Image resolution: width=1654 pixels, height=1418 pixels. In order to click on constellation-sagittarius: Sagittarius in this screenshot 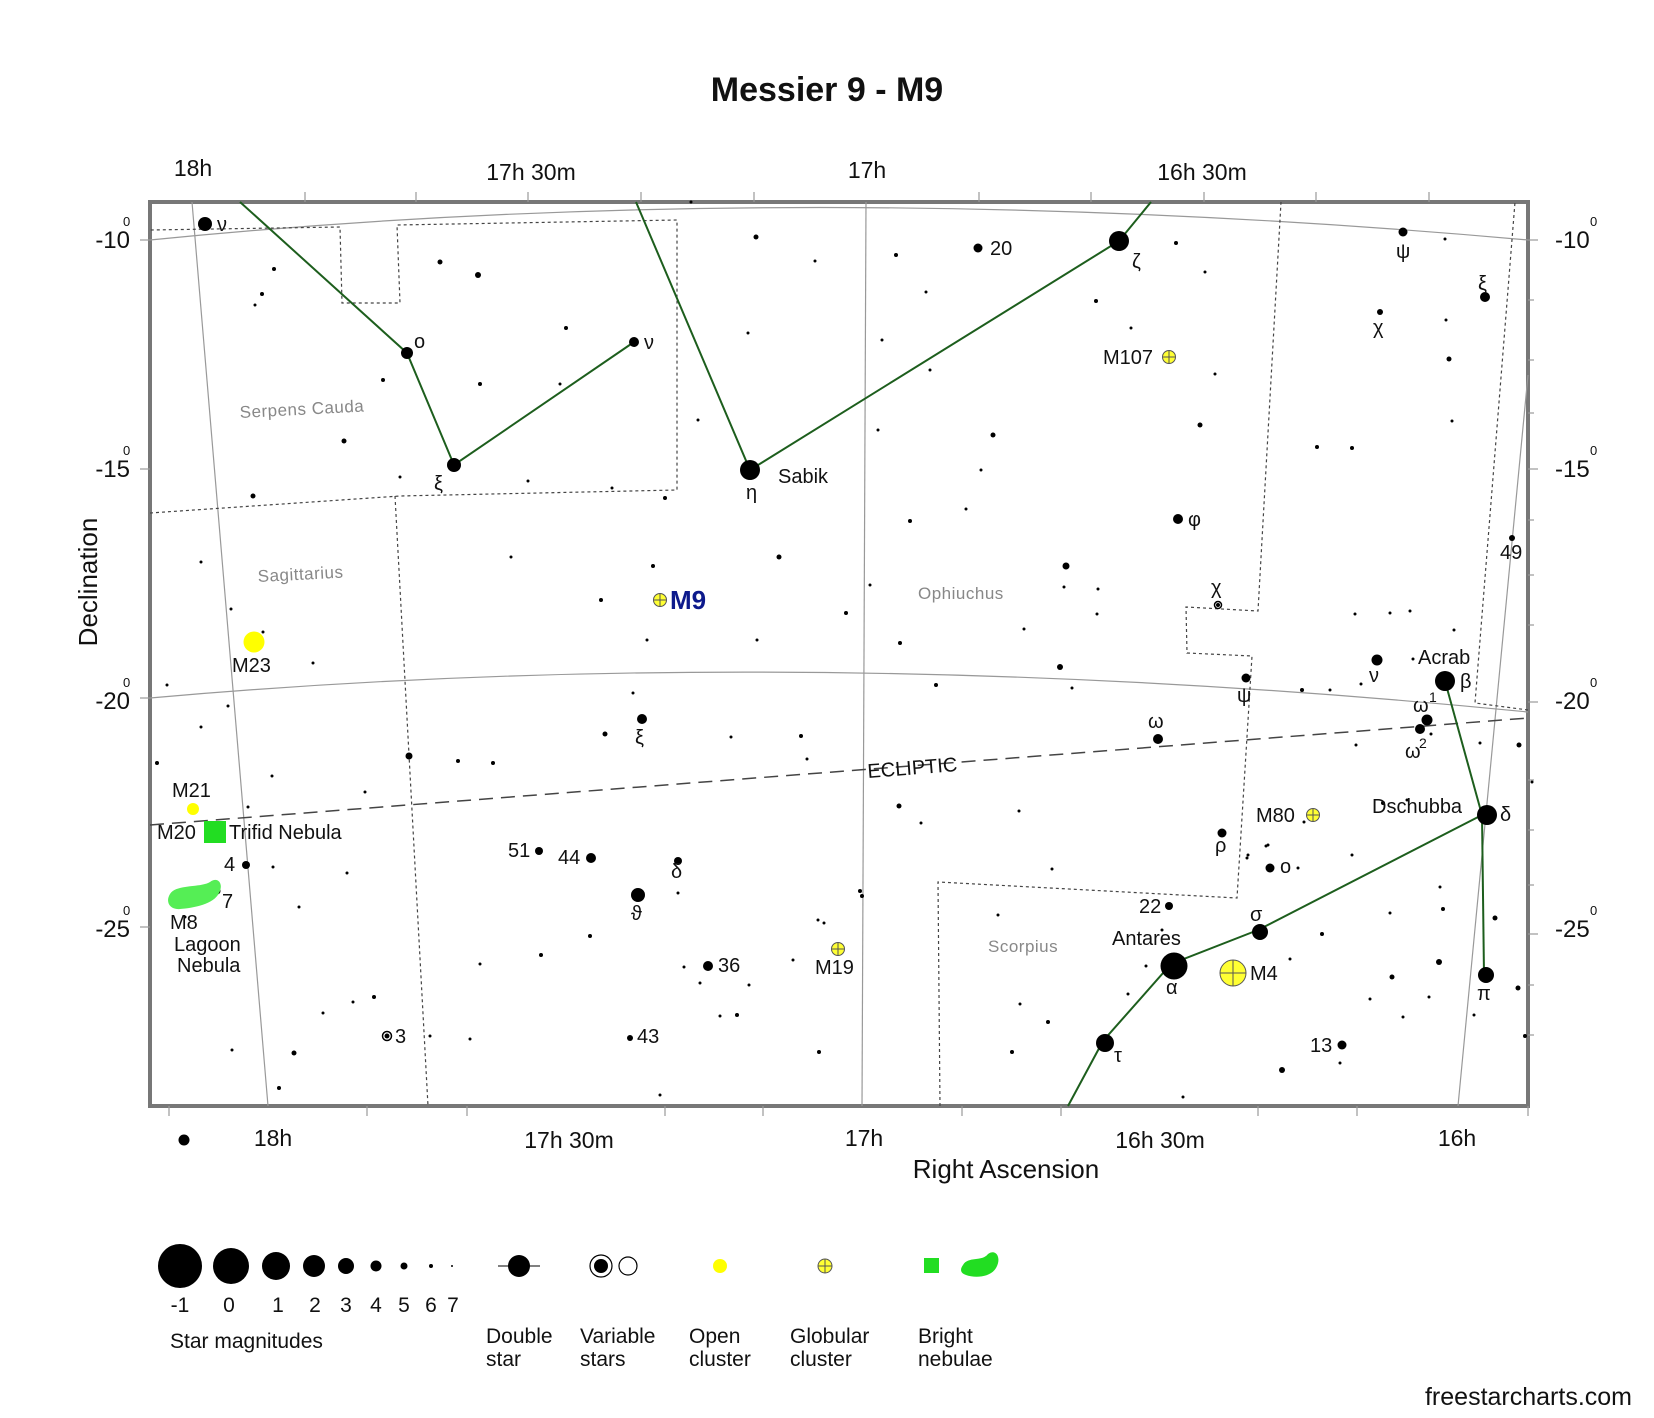, I will do `click(300, 574)`.